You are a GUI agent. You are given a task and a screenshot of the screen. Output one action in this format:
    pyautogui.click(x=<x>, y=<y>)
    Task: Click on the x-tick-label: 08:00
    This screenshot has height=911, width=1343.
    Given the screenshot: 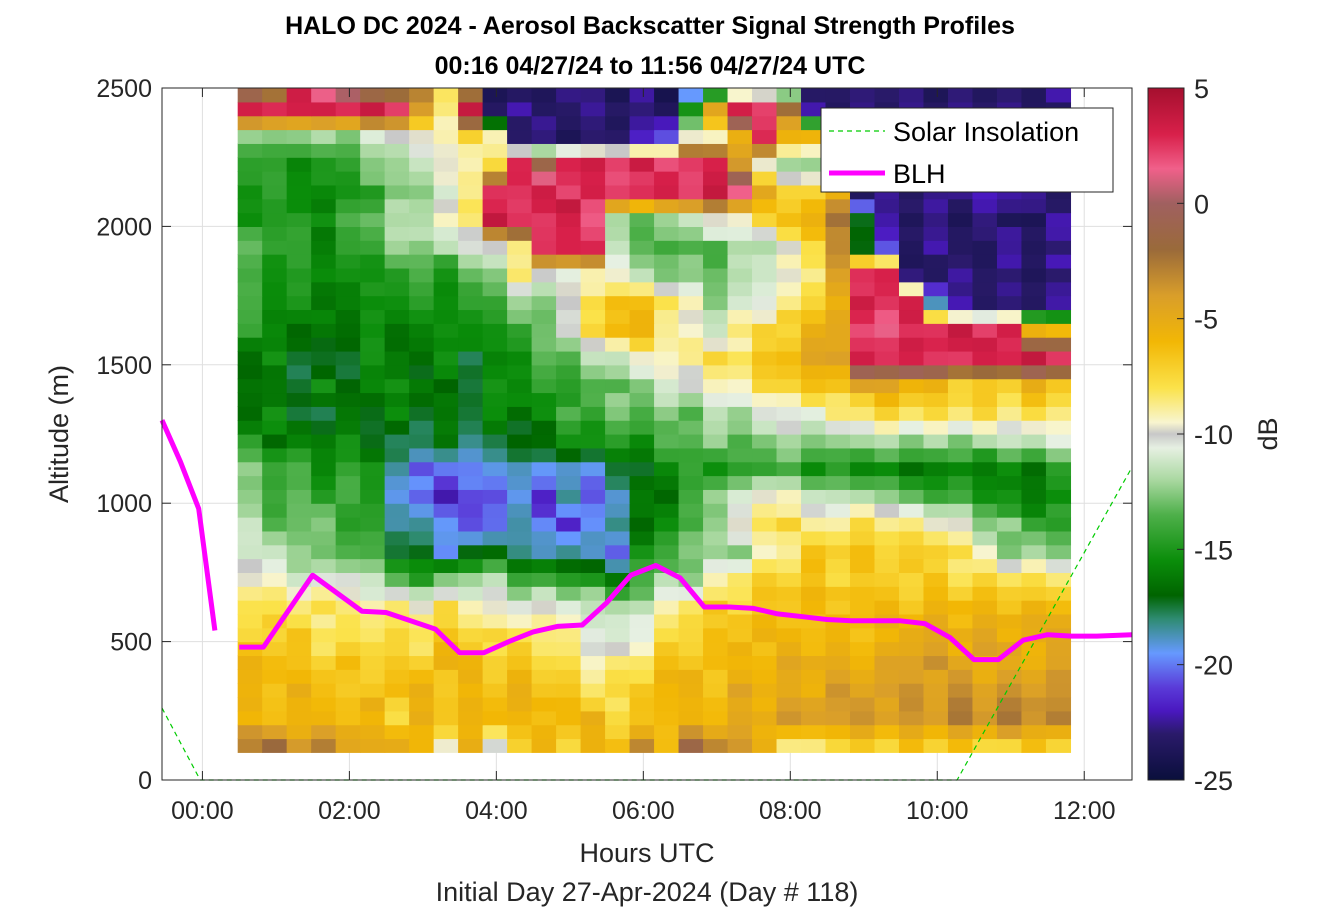 What is the action you would take?
    pyautogui.click(x=790, y=811)
    